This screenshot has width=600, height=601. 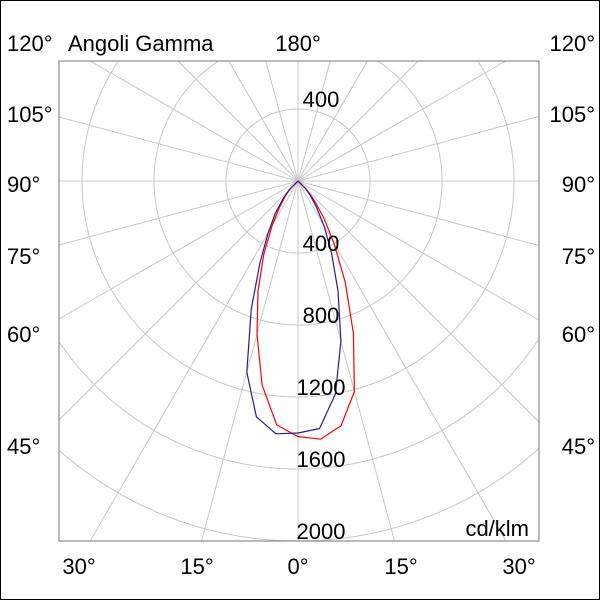 What do you see at coordinates (141, 43) in the screenshot?
I see `chart-title: Angoli Gamma` at bounding box center [141, 43].